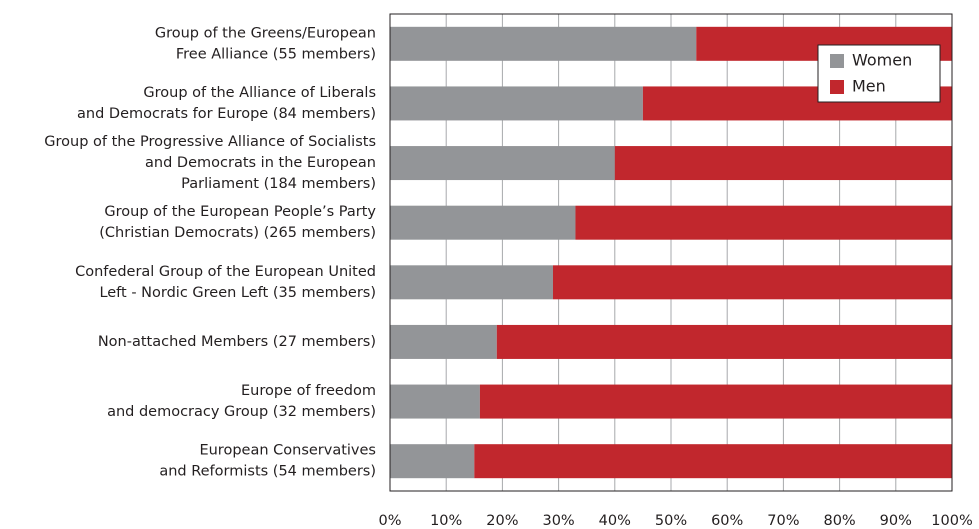 The width and height of the screenshot is (979, 529). I want to click on legend-label: Women, so click(882, 60).